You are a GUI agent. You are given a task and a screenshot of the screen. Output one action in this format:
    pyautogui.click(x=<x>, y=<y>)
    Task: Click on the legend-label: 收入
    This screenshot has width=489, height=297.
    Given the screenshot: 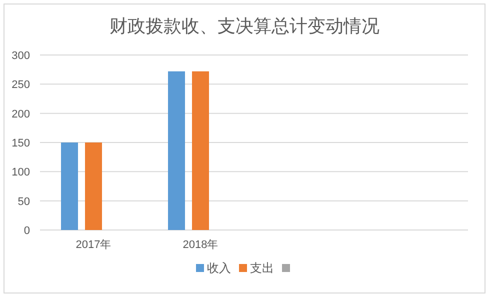 What is the action you would take?
    pyautogui.click(x=219, y=268)
    